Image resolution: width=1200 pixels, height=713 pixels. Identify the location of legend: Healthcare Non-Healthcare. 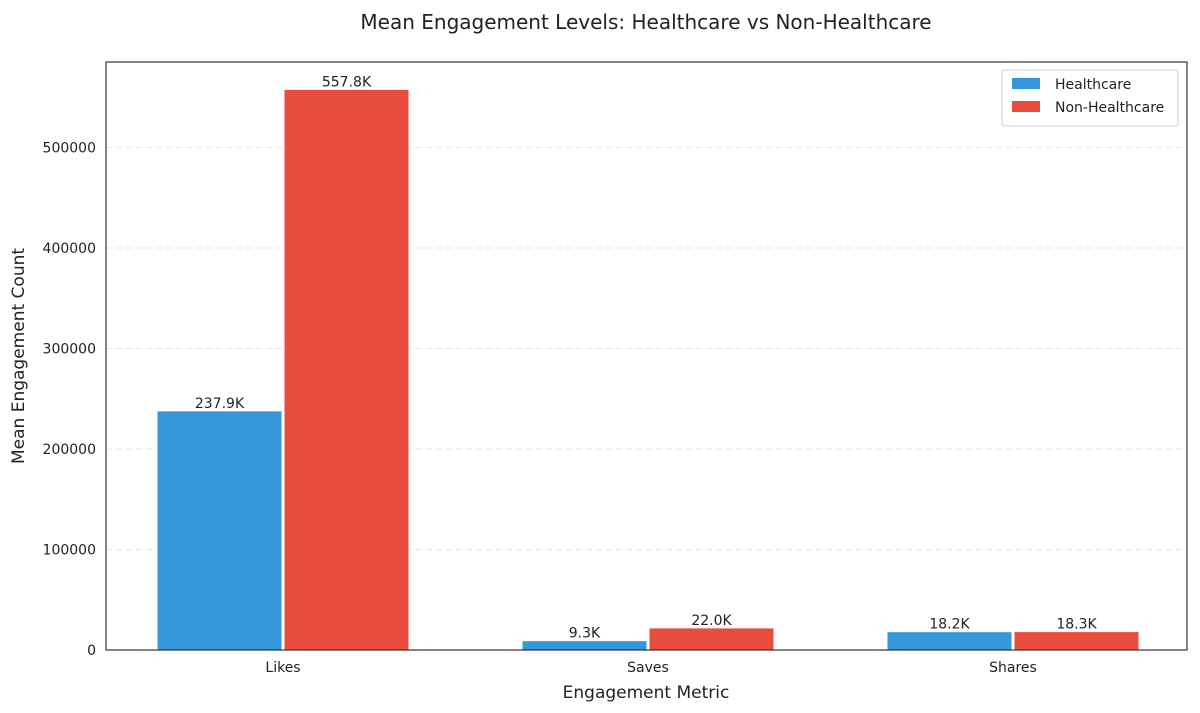
(1090, 98).